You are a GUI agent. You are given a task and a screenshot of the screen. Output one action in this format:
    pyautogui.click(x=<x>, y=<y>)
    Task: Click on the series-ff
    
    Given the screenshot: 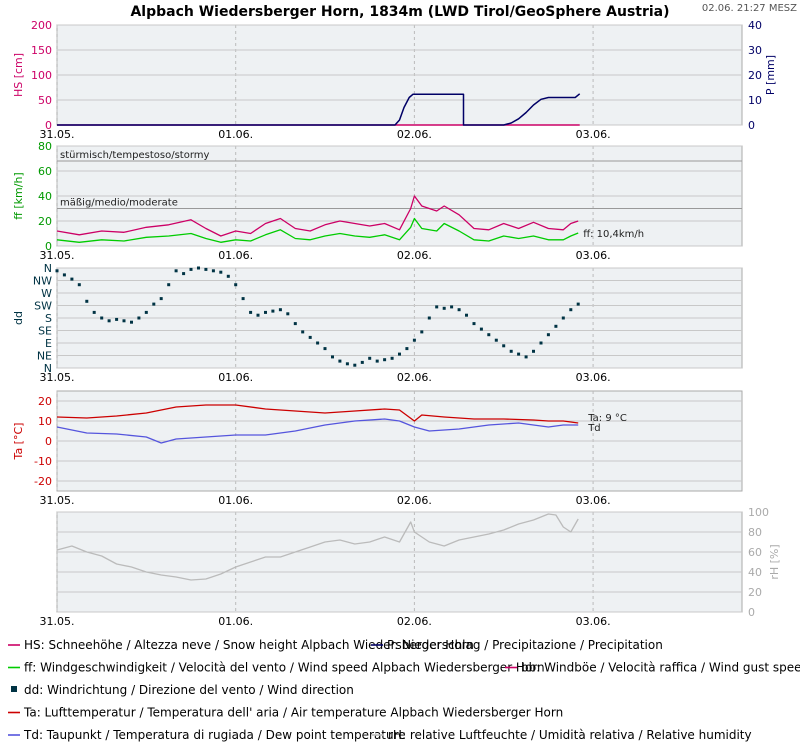 What is the action you would take?
    pyautogui.click(x=317, y=230)
    